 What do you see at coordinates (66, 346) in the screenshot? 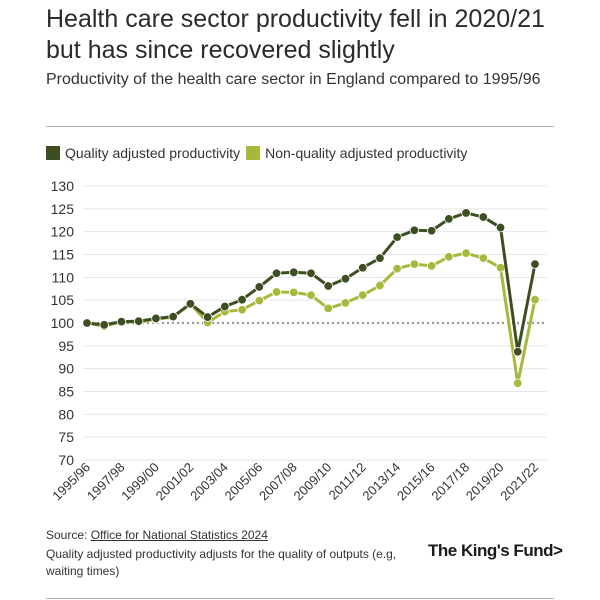
I see `y-tick-label: 95` at bounding box center [66, 346].